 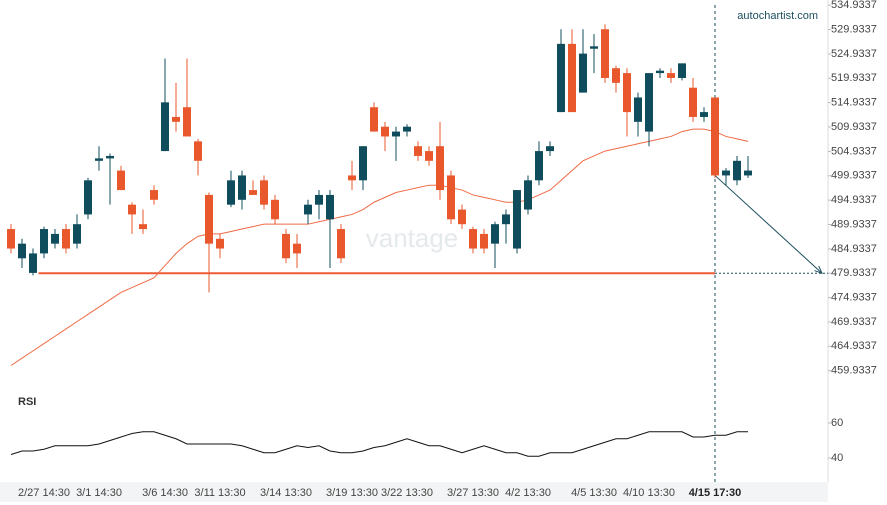 What do you see at coordinates (854, 200) in the screenshot?
I see `y-tick-label: 494.9337` at bounding box center [854, 200].